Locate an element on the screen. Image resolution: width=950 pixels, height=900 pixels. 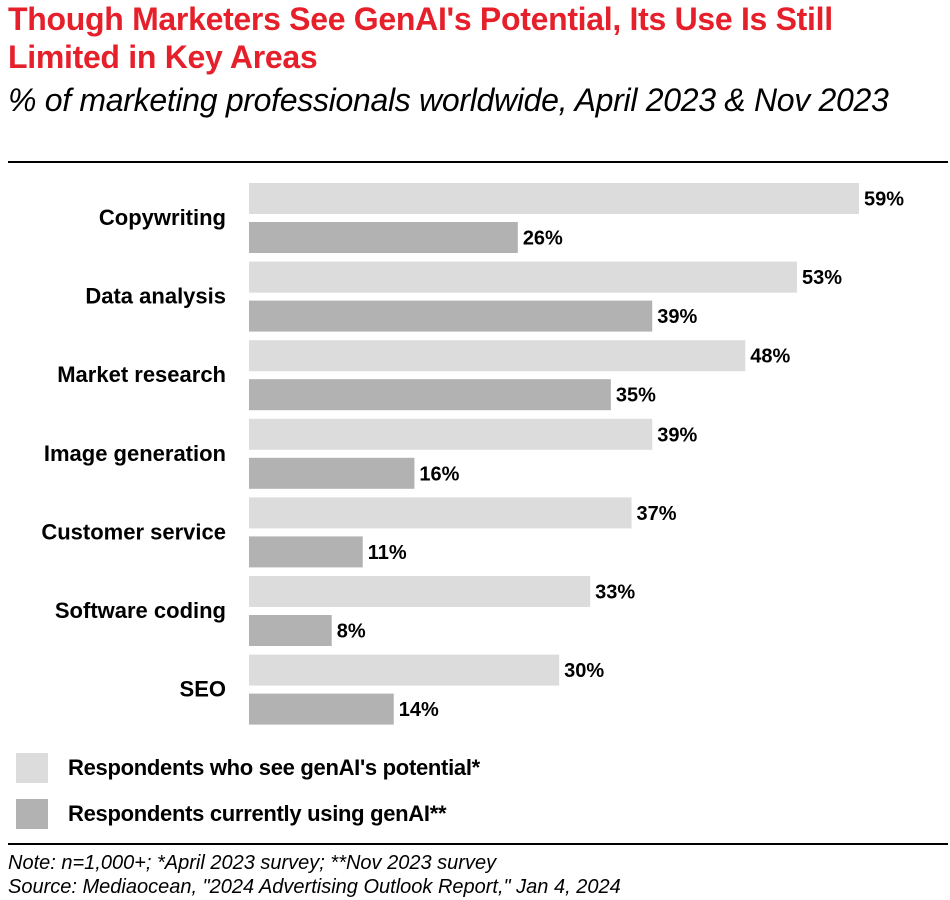
value-label-seo-potential: 30% is located at coordinates (584, 671).